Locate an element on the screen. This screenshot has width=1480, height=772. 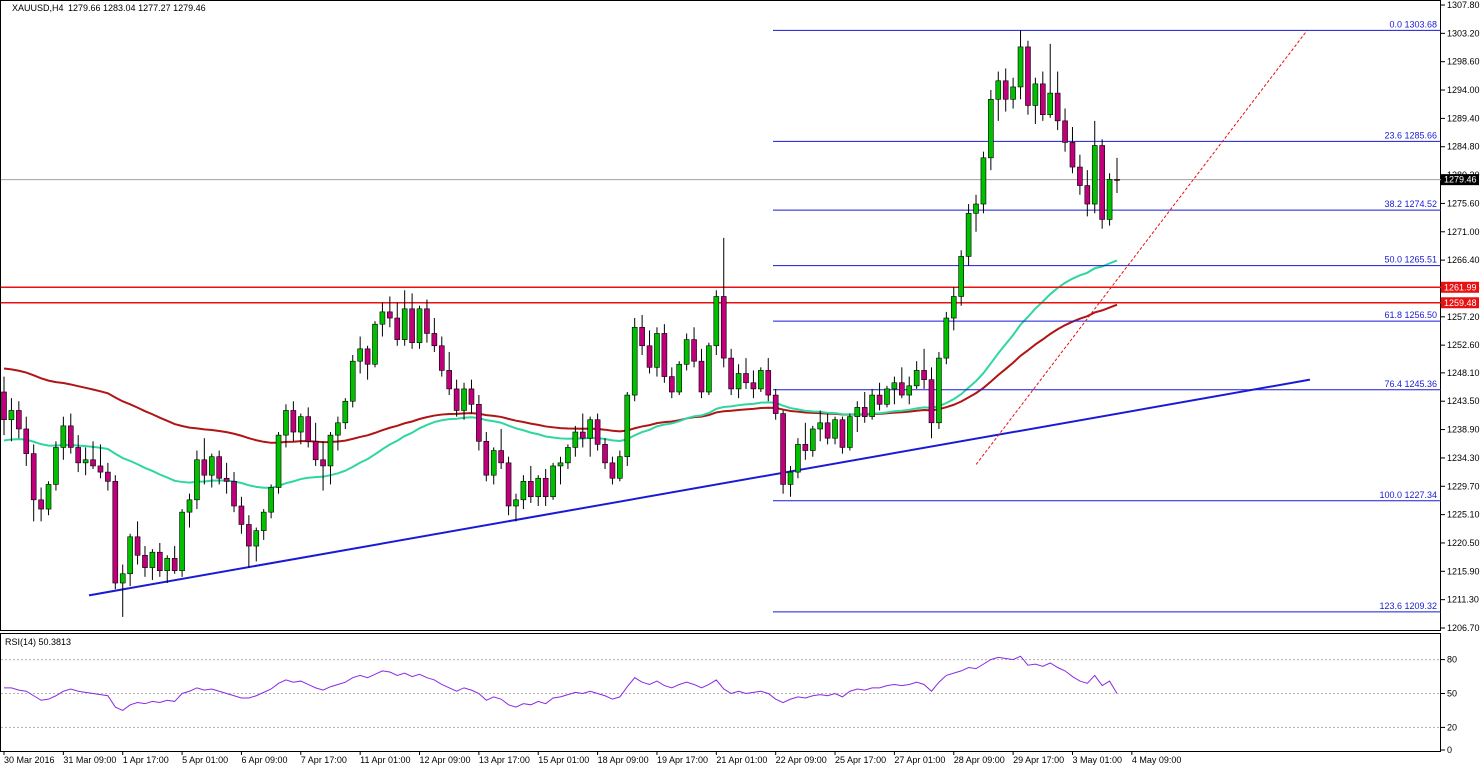
price-axis-label: 1298.60 is located at coordinates (1463, 62).